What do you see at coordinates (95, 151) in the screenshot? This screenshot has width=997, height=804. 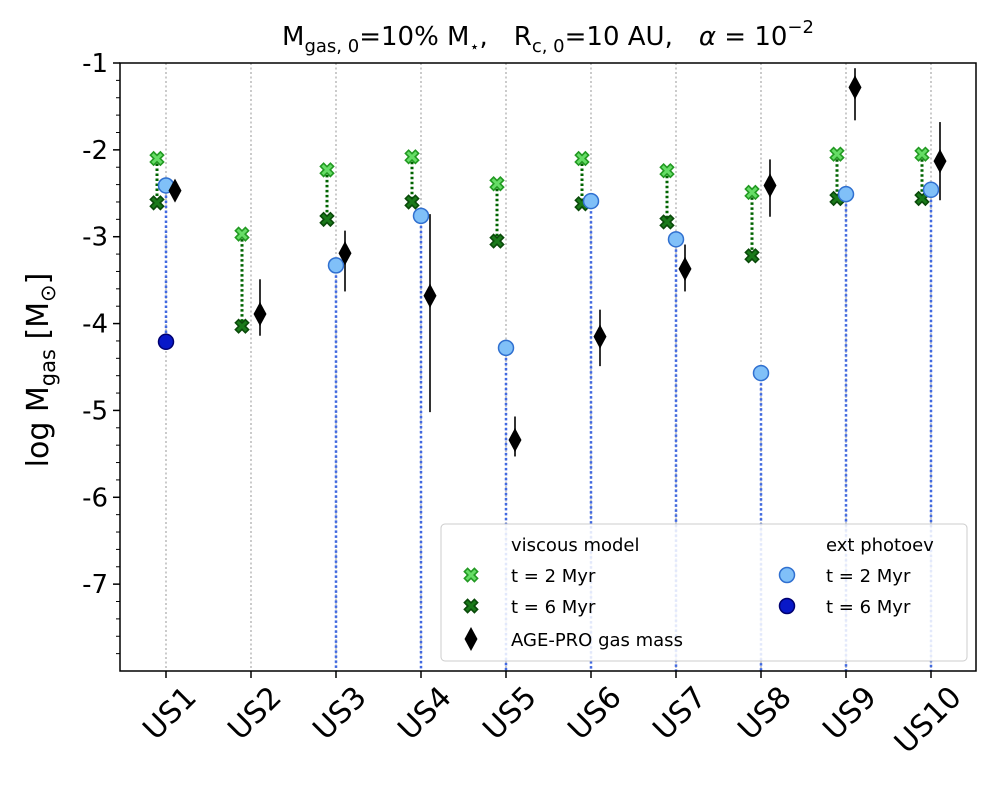 I see `y-tick-label: -2` at bounding box center [95, 151].